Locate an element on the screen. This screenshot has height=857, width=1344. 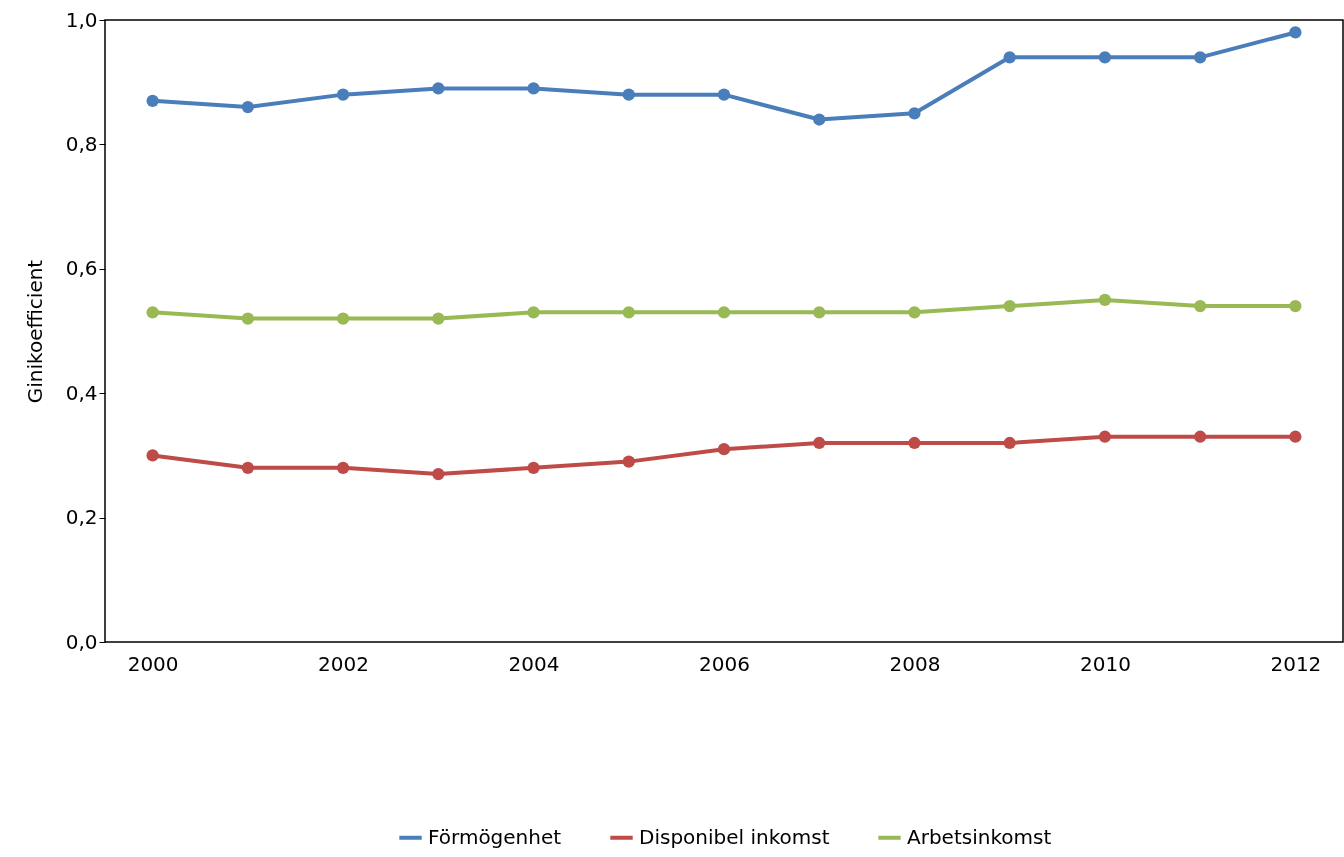
y-tick-label: 1,0 is located at coordinates (81, 19).